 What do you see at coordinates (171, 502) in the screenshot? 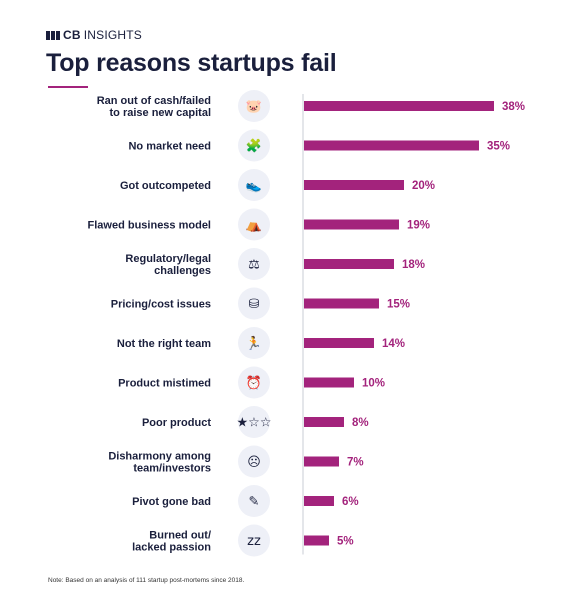
I see `category-label: Pivot gone bad` at bounding box center [171, 502].